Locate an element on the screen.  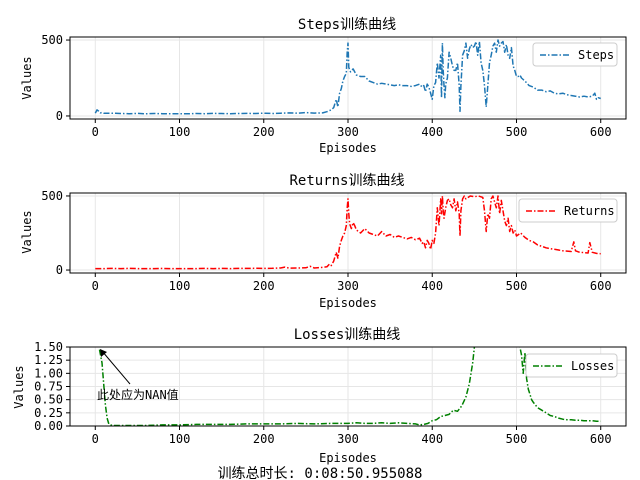
y-tick-label: 0.75 is located at coordinates (48, 387).